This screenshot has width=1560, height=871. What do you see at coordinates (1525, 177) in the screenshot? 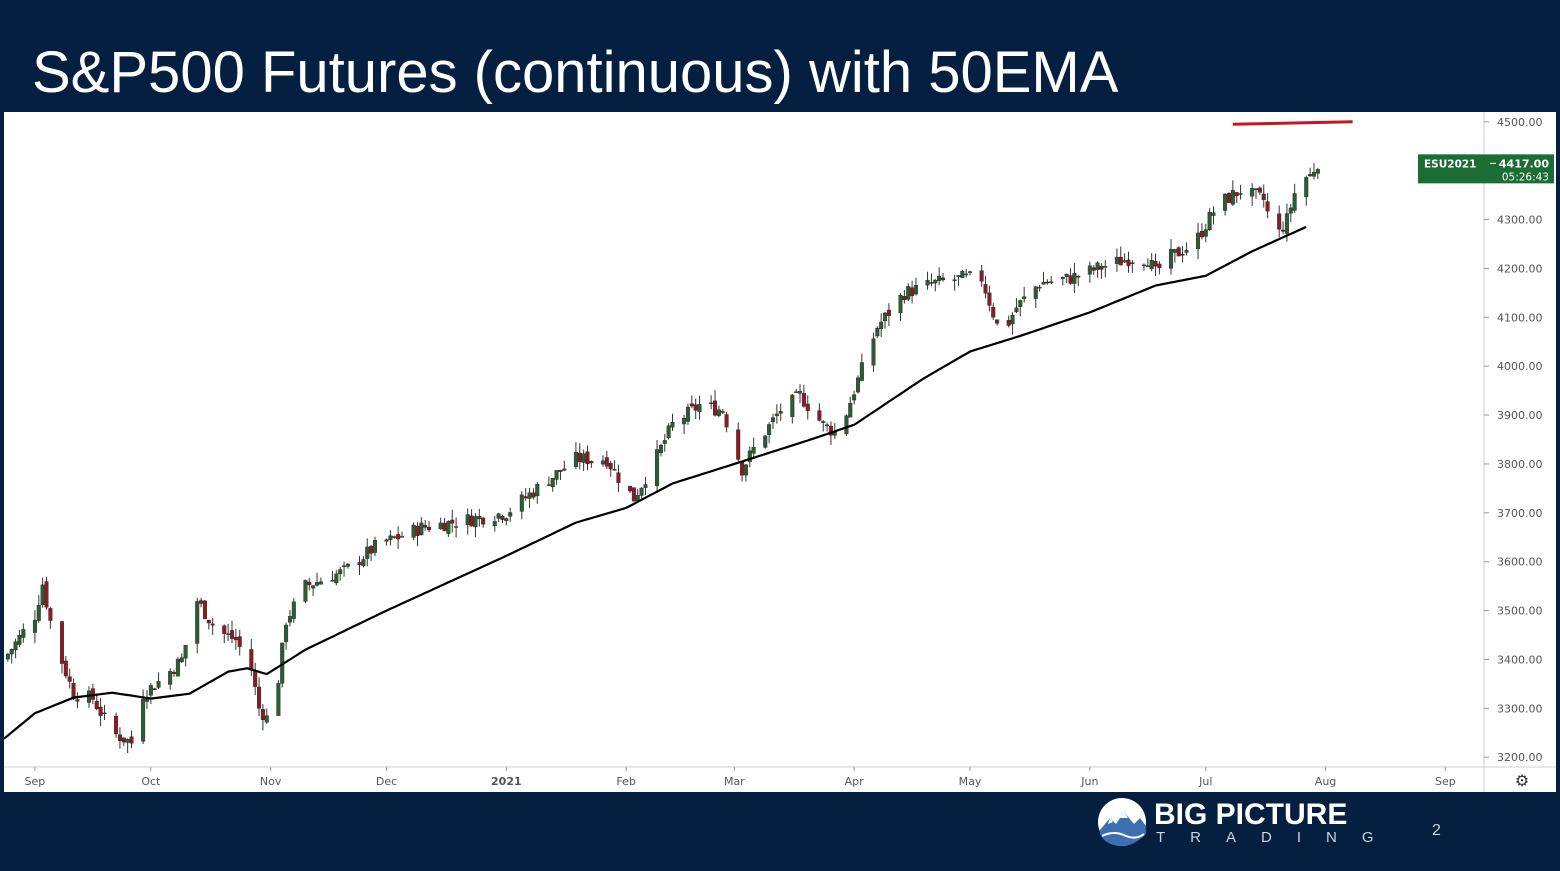
I see `countdown-label: 05:26:43` at bounding box center [1525, 177].